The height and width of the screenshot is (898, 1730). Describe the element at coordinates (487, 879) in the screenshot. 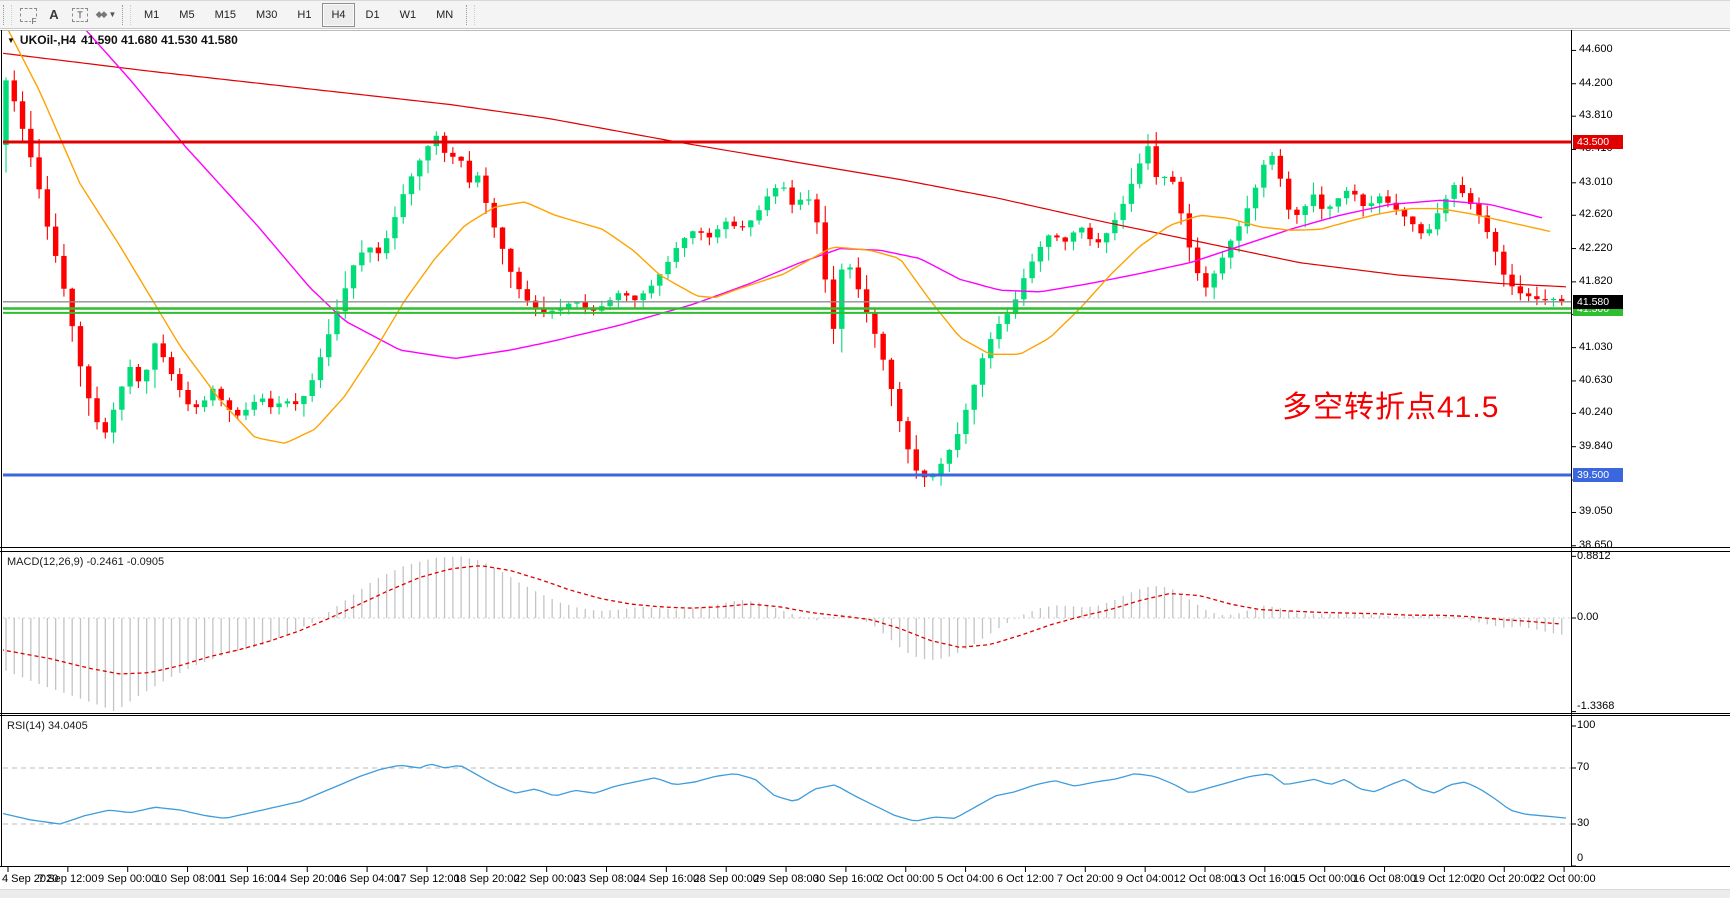

I see `time-tick-label: 18 Sep 20:00` at that location.